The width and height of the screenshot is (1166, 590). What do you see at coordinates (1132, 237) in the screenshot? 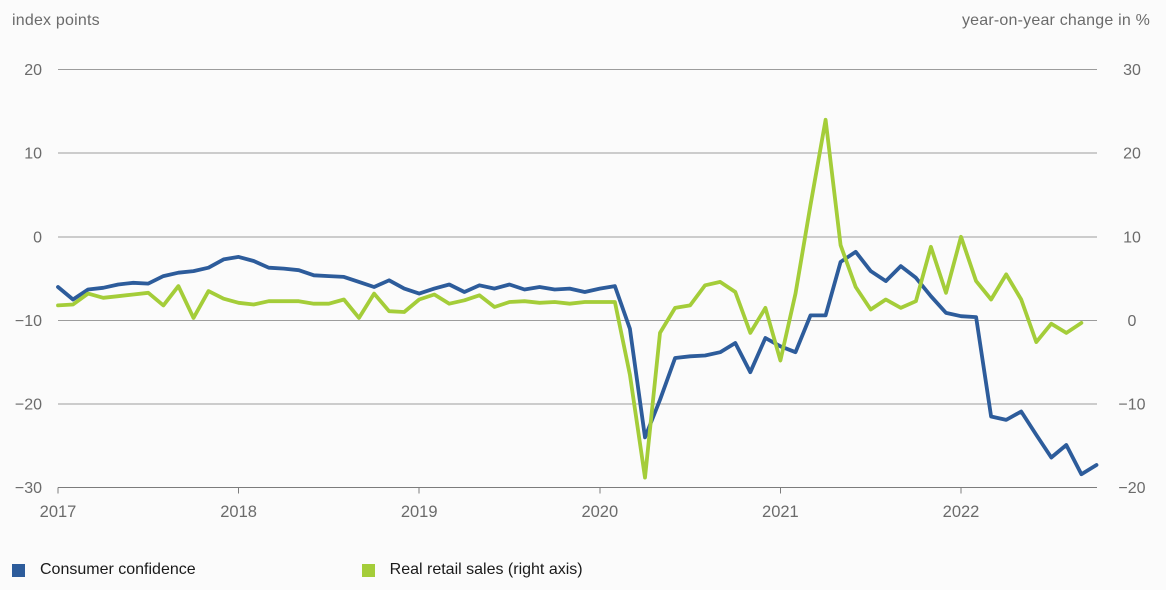
I see `right-axis-tick-label: 10` at bounding box center [1132, 237].